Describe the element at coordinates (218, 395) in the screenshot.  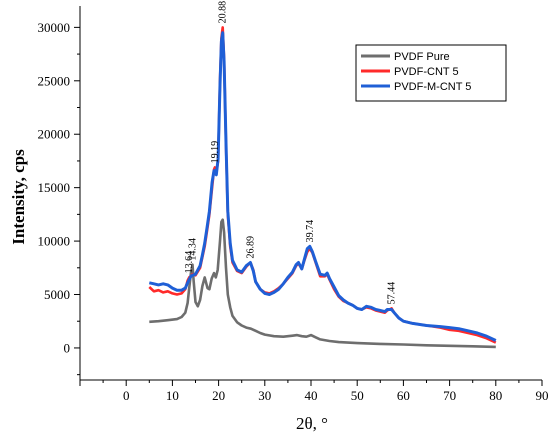
I see `x-tick-label: 20` at that location.